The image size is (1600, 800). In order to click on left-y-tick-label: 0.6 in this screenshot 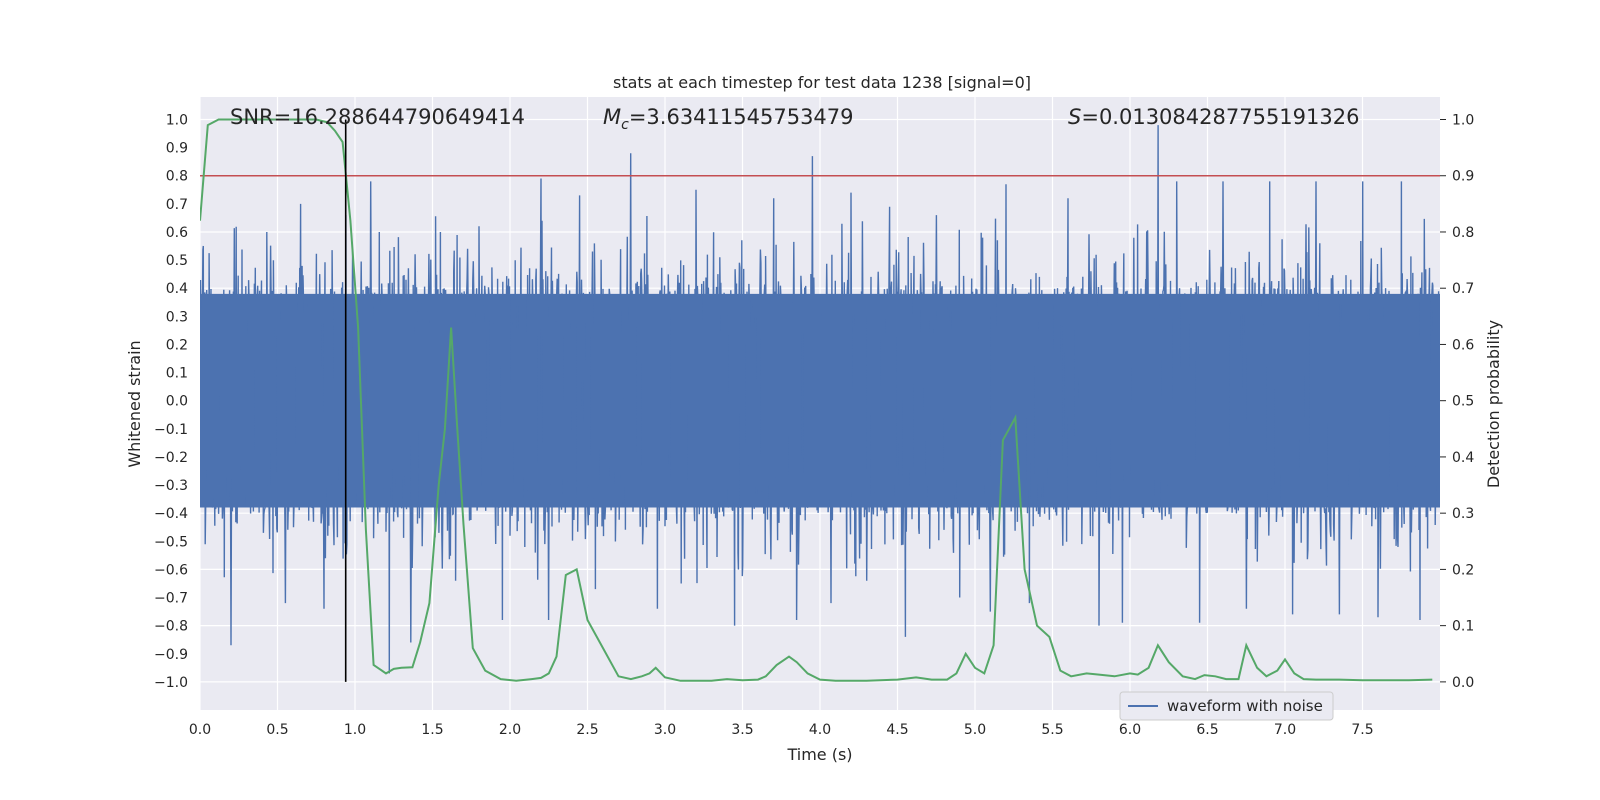, I will do `click(177, 233)`.